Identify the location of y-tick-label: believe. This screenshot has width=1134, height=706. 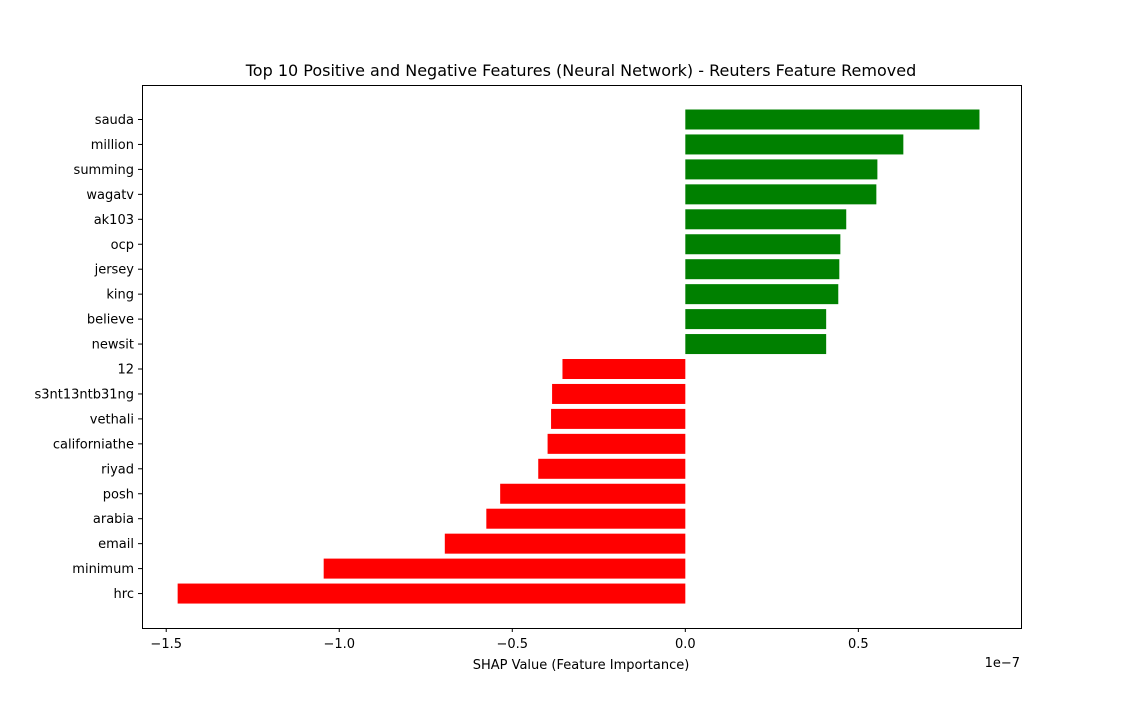
(110, 320).